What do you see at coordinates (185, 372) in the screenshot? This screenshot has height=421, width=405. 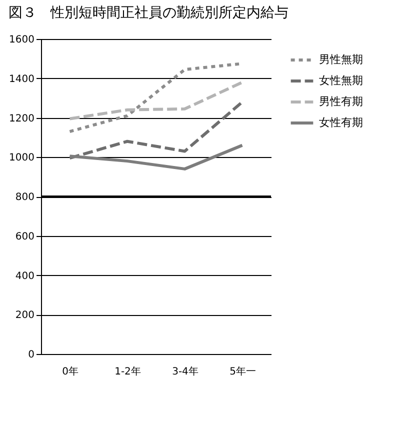 I see `x-tick-label: 3-4年` at bounding box center [185, 372].